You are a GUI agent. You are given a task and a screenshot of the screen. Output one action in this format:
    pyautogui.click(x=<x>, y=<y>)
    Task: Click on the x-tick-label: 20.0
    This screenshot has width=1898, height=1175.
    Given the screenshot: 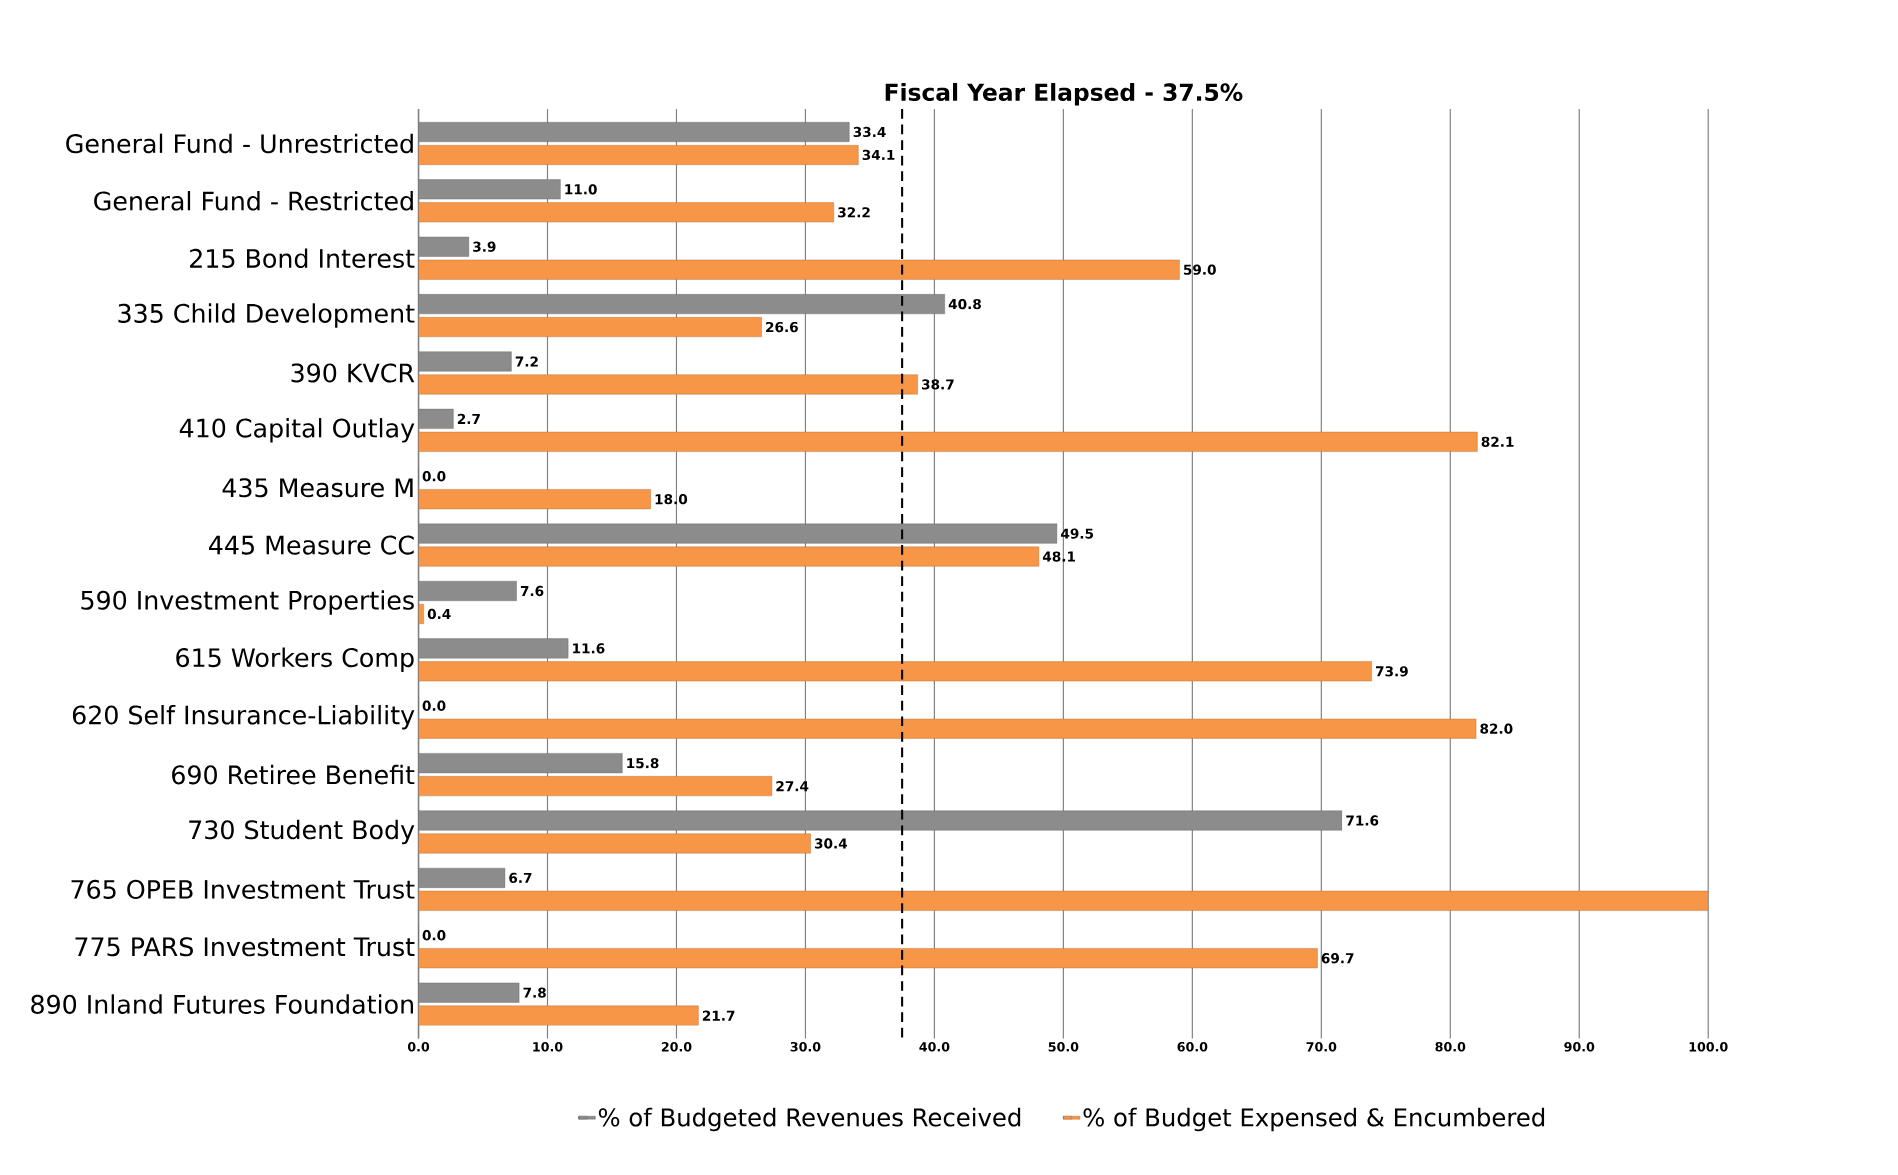 What is the action you would take?
    pyautogui.click(x=676, y=1047)
    